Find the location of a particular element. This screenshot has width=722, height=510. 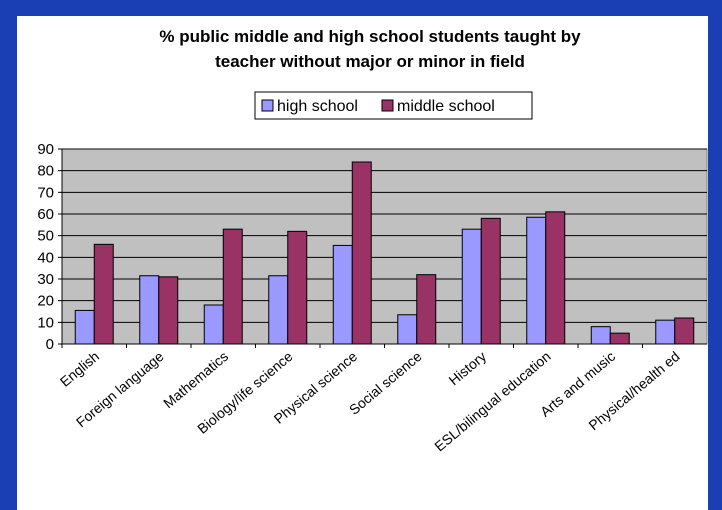

x-category-label: History is located at coordinates (468, 368).